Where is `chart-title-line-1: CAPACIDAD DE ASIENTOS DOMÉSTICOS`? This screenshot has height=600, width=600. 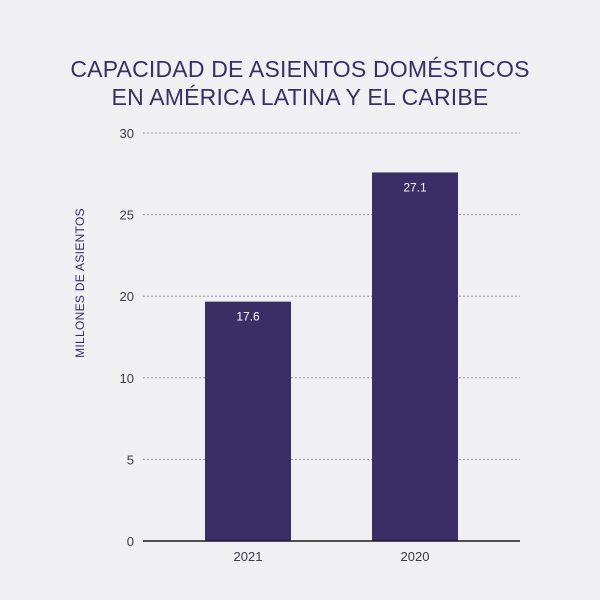 chart-title-line-1: CAPACIDAD DE ASIENTOS DOMÉSTICOS is located at coordinates (300, 69).